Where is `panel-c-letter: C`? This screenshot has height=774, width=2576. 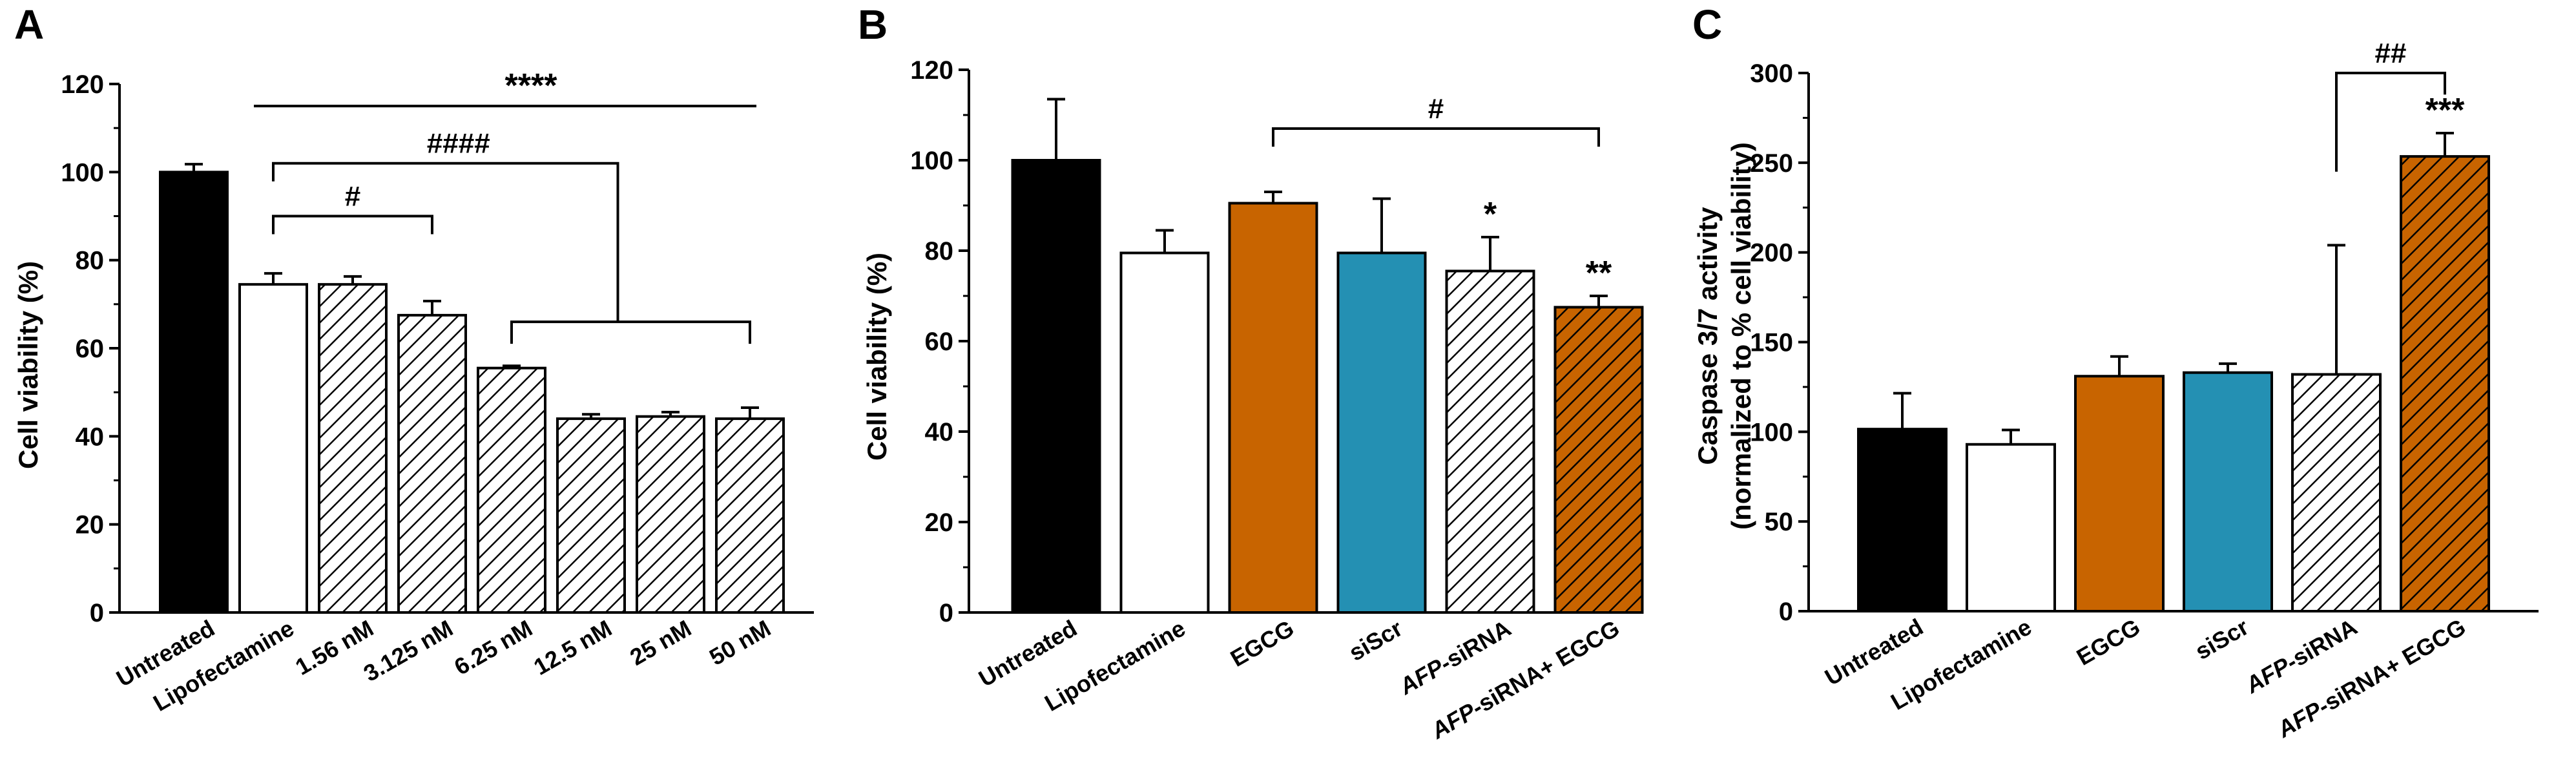 panel-c-letter: C is located at coordinates (1707, 24).